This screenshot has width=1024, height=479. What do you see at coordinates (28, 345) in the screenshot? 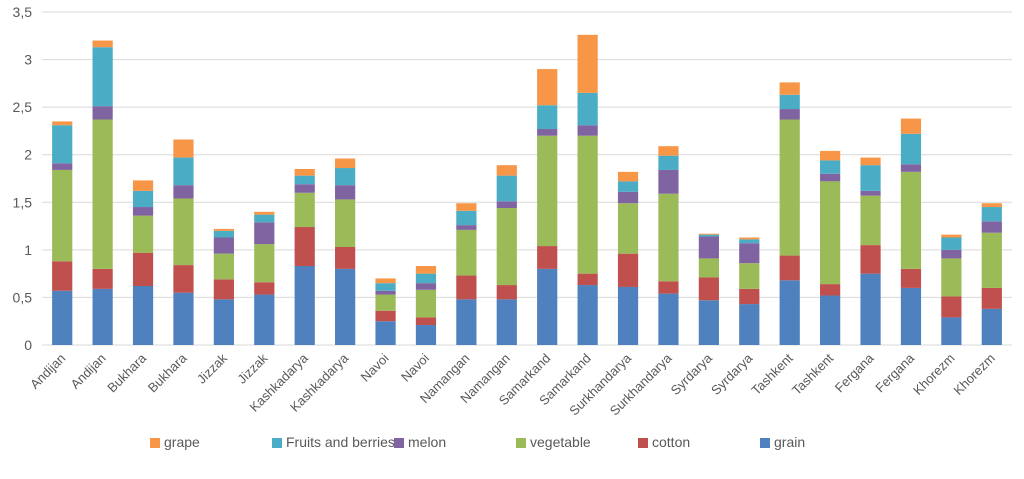
I see `y-tick-label: 0` at bounding box center [28, 345].